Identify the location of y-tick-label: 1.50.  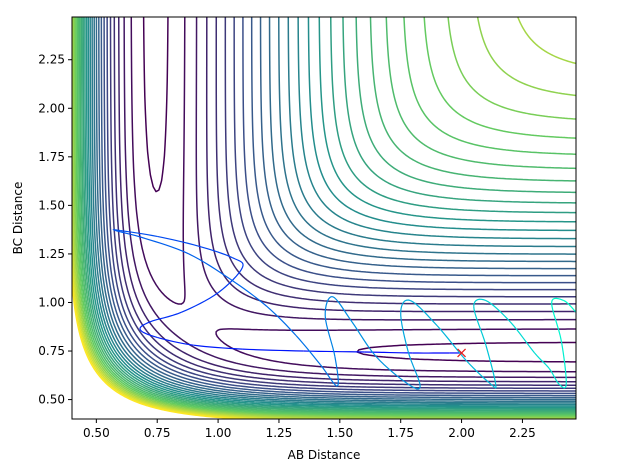
(51, 205).